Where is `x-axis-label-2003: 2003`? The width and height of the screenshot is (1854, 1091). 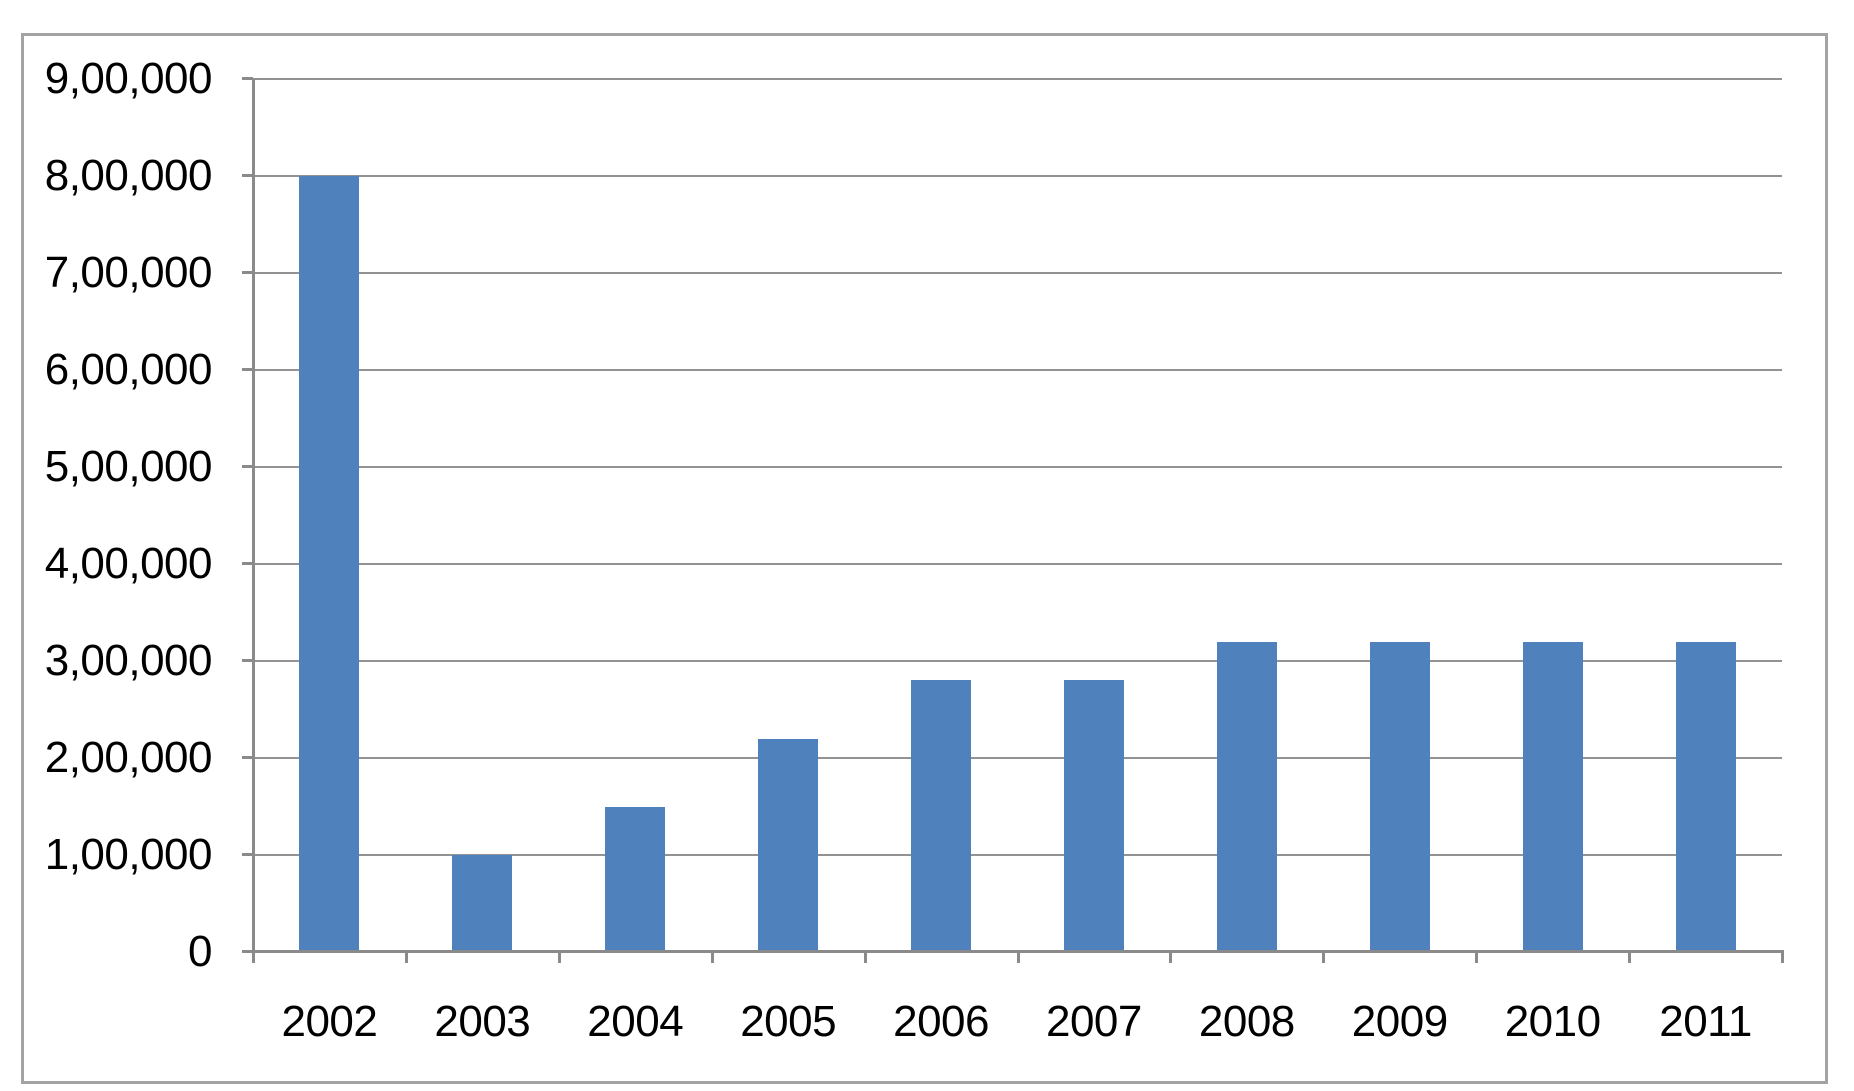
x-axis-label-2003: 2003 is located at coordinates (482, 1021).